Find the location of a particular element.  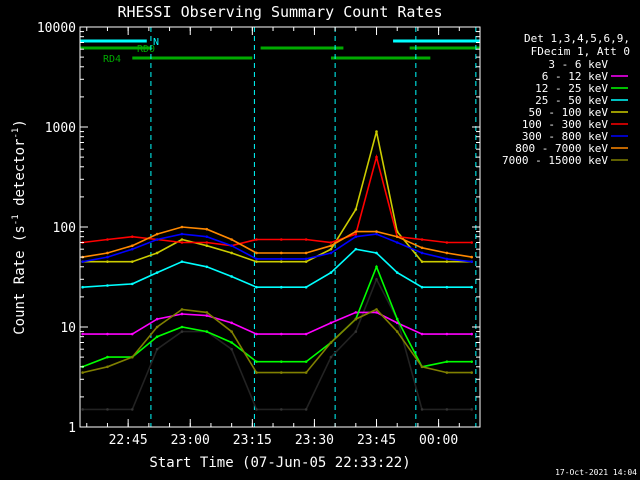

legend-label-4: 50 - 100 keV is located at coordinates (569, 112).